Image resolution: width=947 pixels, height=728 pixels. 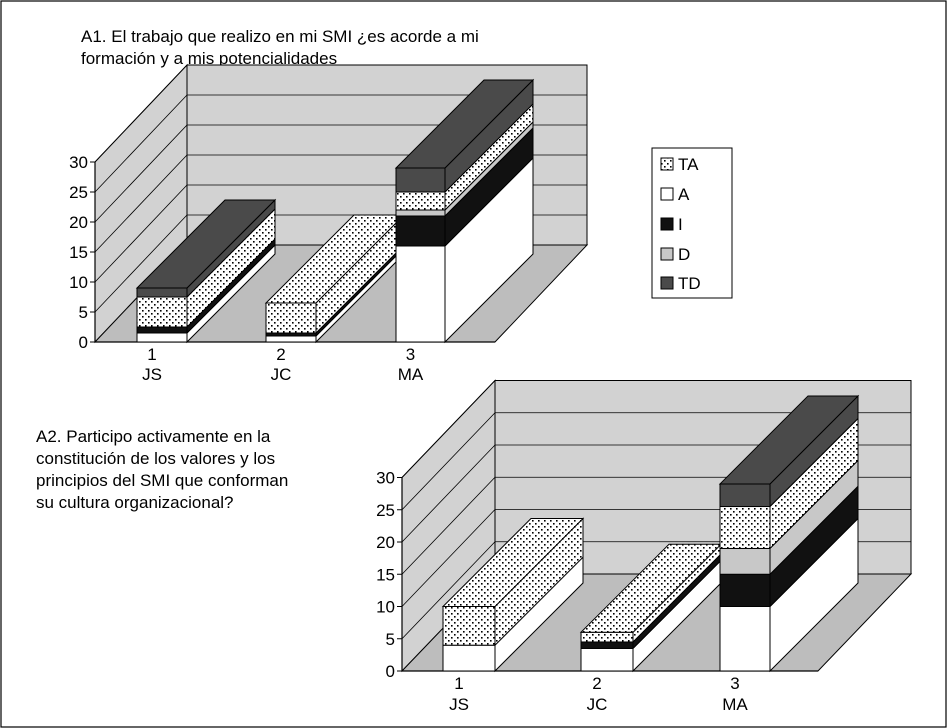 What do you see at coordinates (209, 58) in the screenshot?
I see `chart1-title-line2: formación y a mis potencialidades` at bounding box center [209, 58].